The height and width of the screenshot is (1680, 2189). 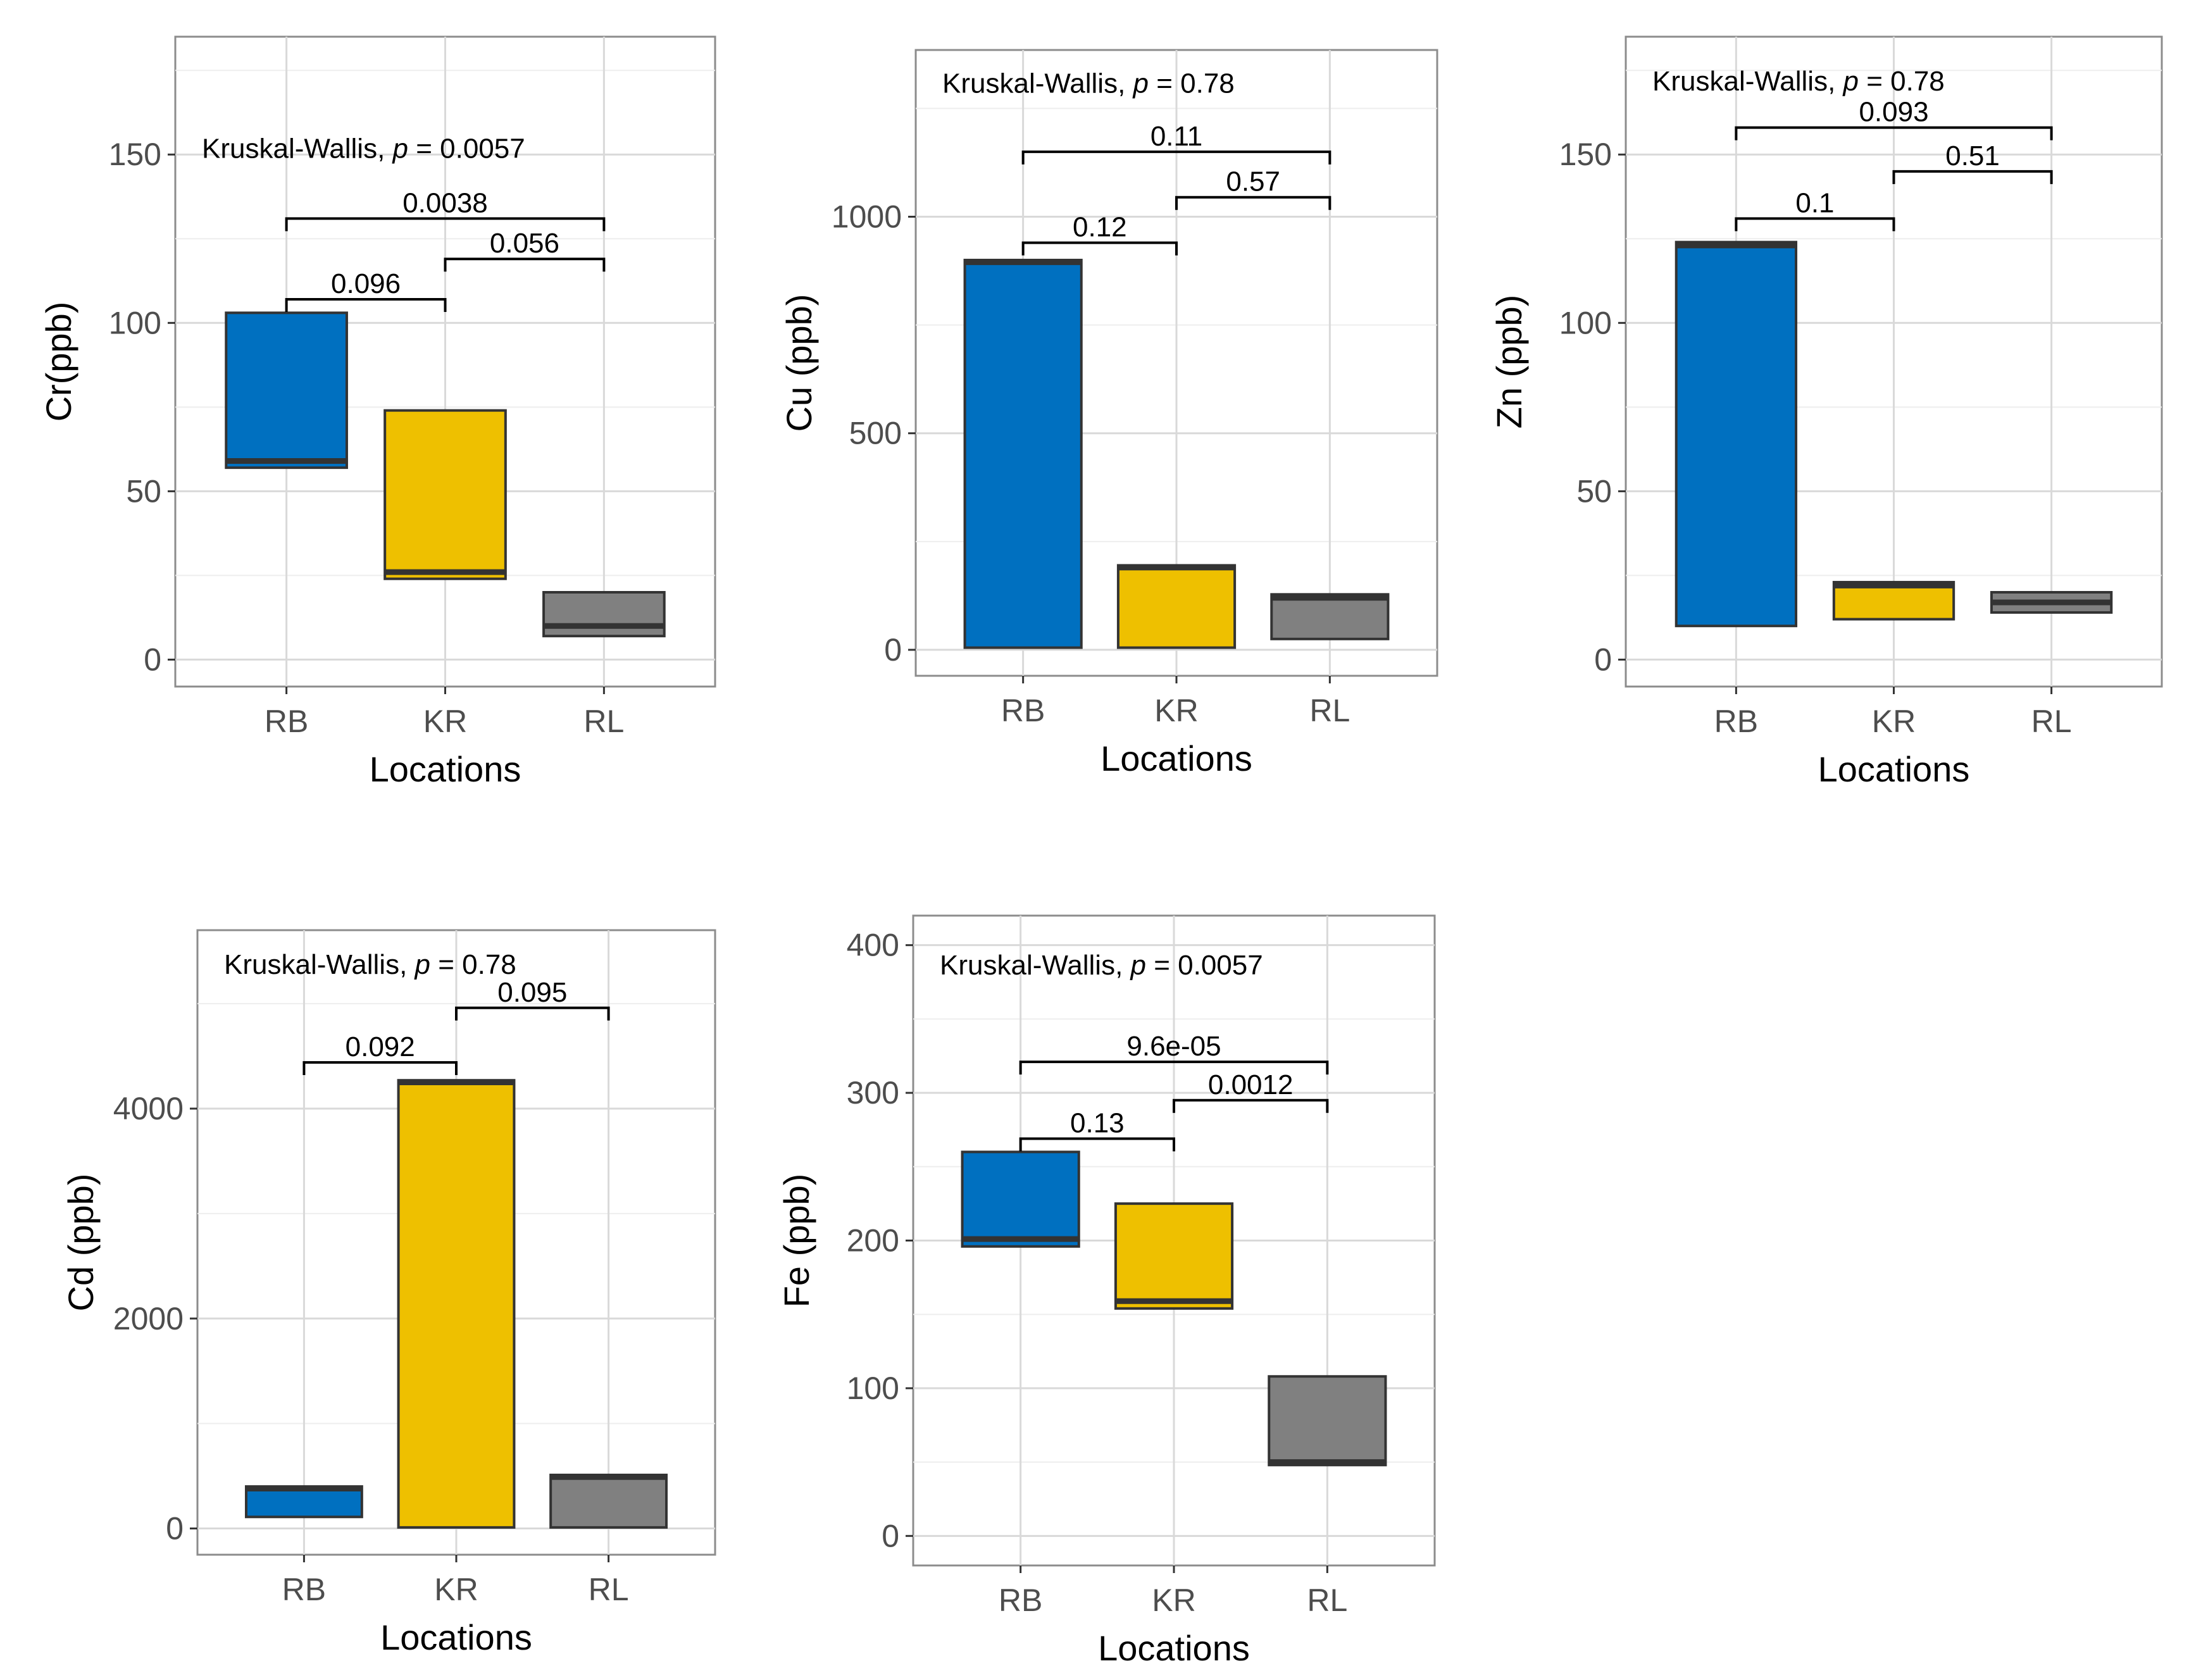 What do you see at coordinates (1814, 202) in the screenshot?
I see `comparison-p-value: 0.1` at bounding box center [1814, 202].